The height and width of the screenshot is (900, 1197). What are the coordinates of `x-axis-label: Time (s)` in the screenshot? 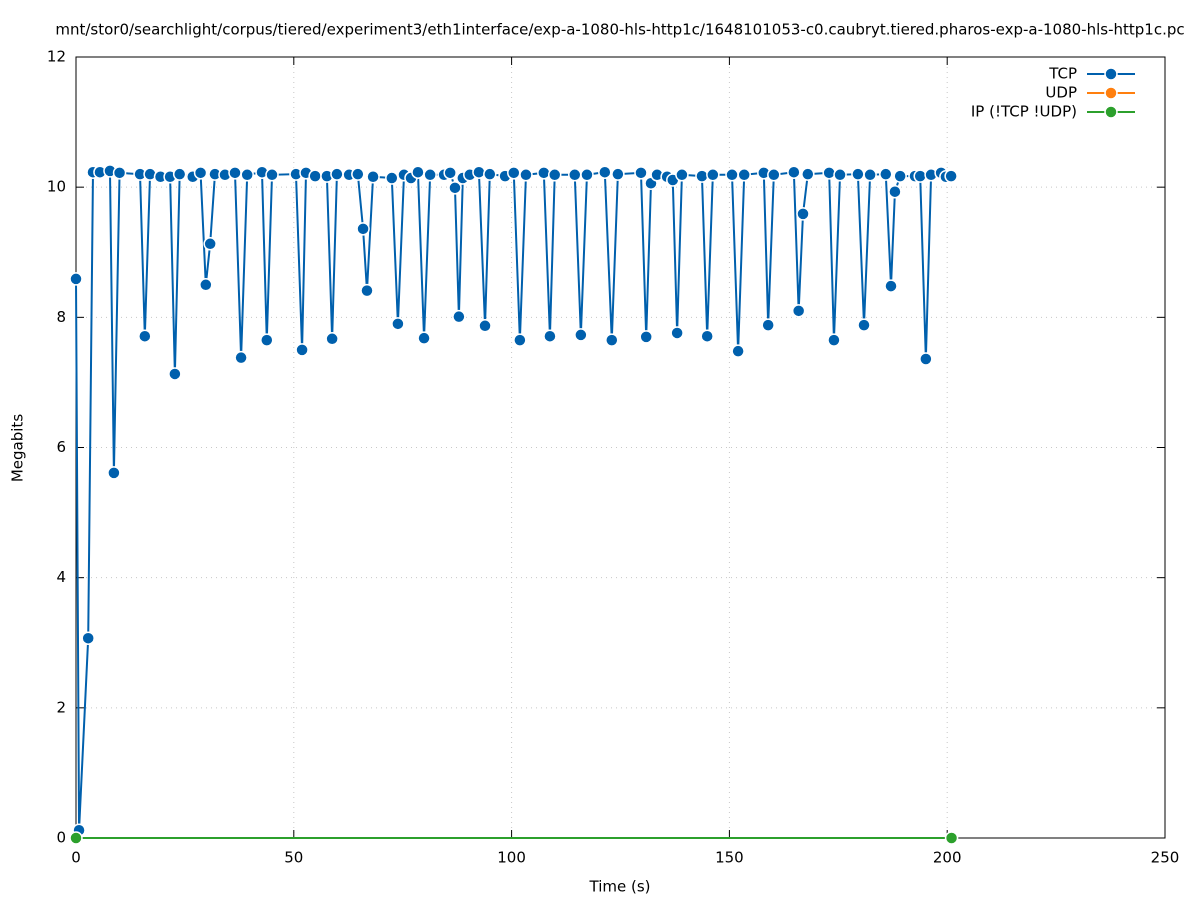 It's located at (620, 887).